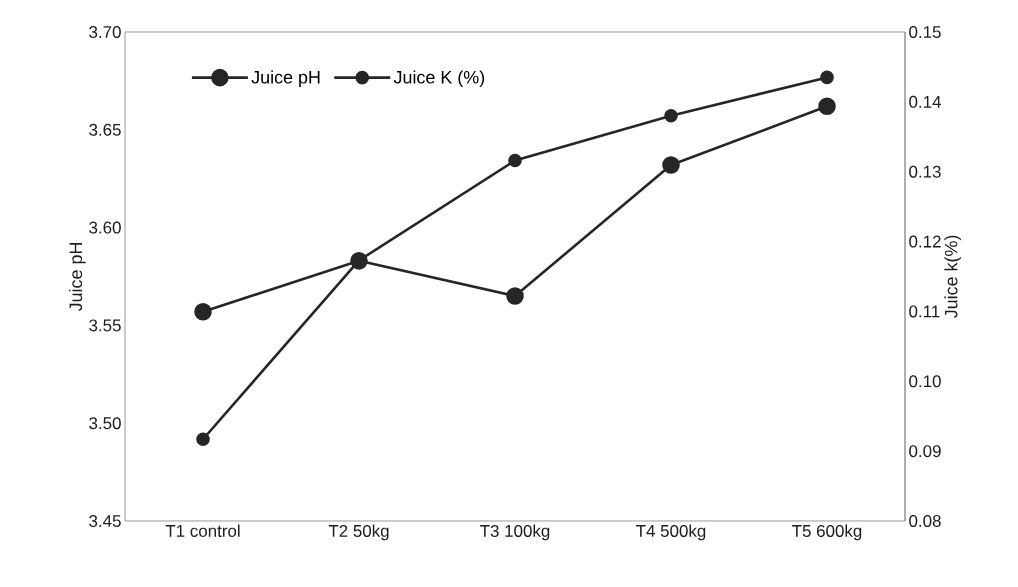  What do you see at coordinates (105, 325) in the screenshot?
I see `y-tick-label: 3.55` at bounding box center [105, 325].